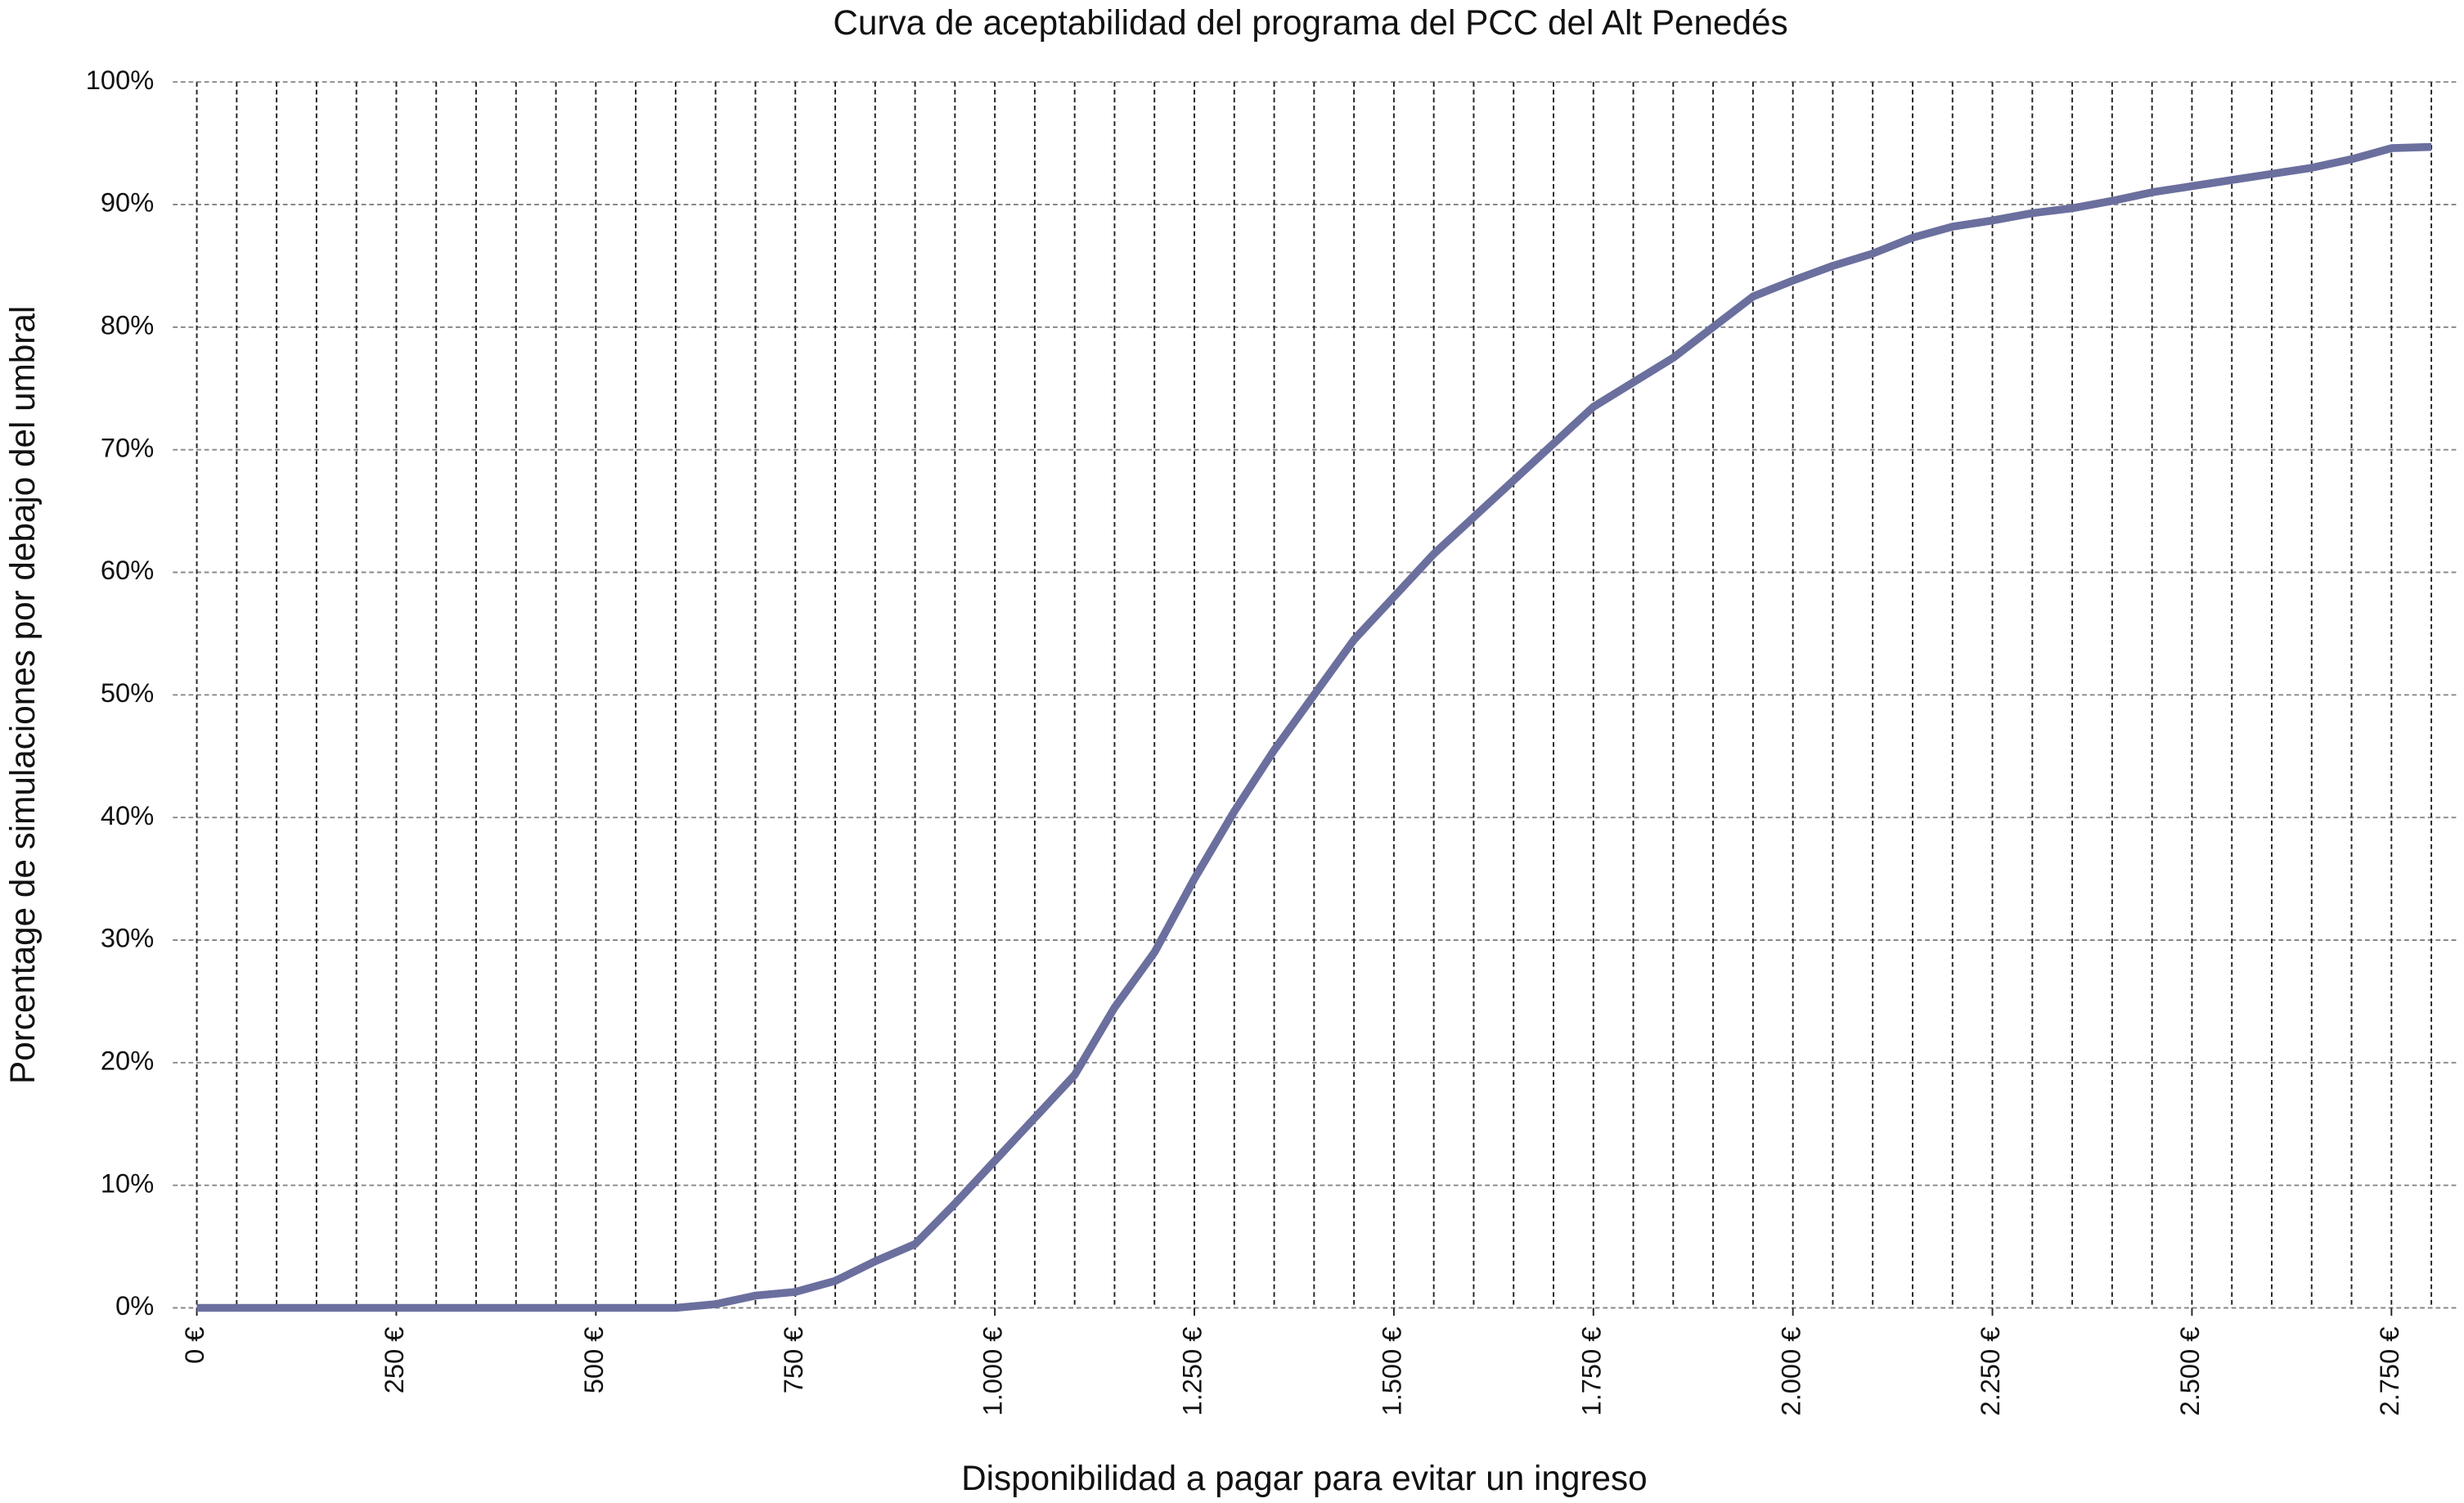  I want to click on x-tick-label: 0 €, so click(194, 1346).